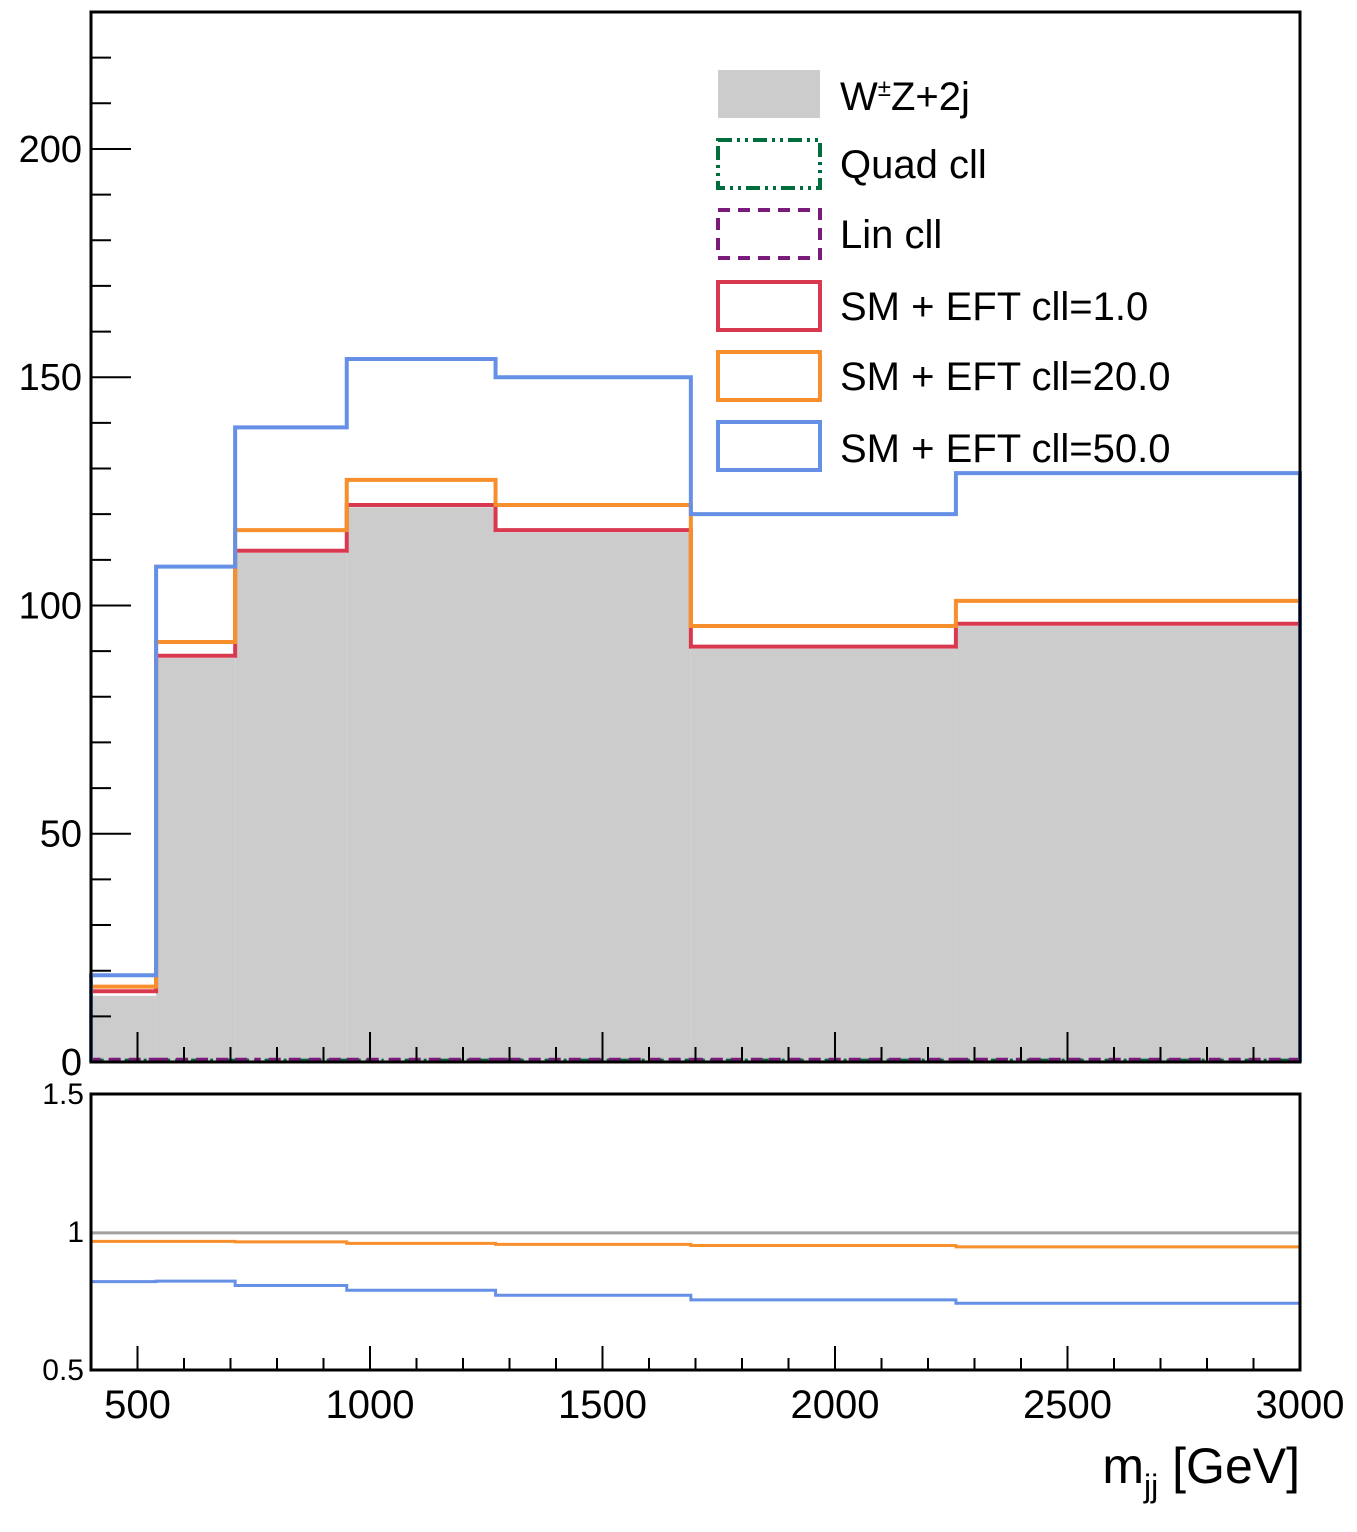 Image resolution: width=1357 pixels, height=1532 pixels. What do you see at coordinates (1005, 449) in the screenshot?
I see `legend-label-cll-50: SM + EFT cll=50.0` at bounding box center [1005, 449].